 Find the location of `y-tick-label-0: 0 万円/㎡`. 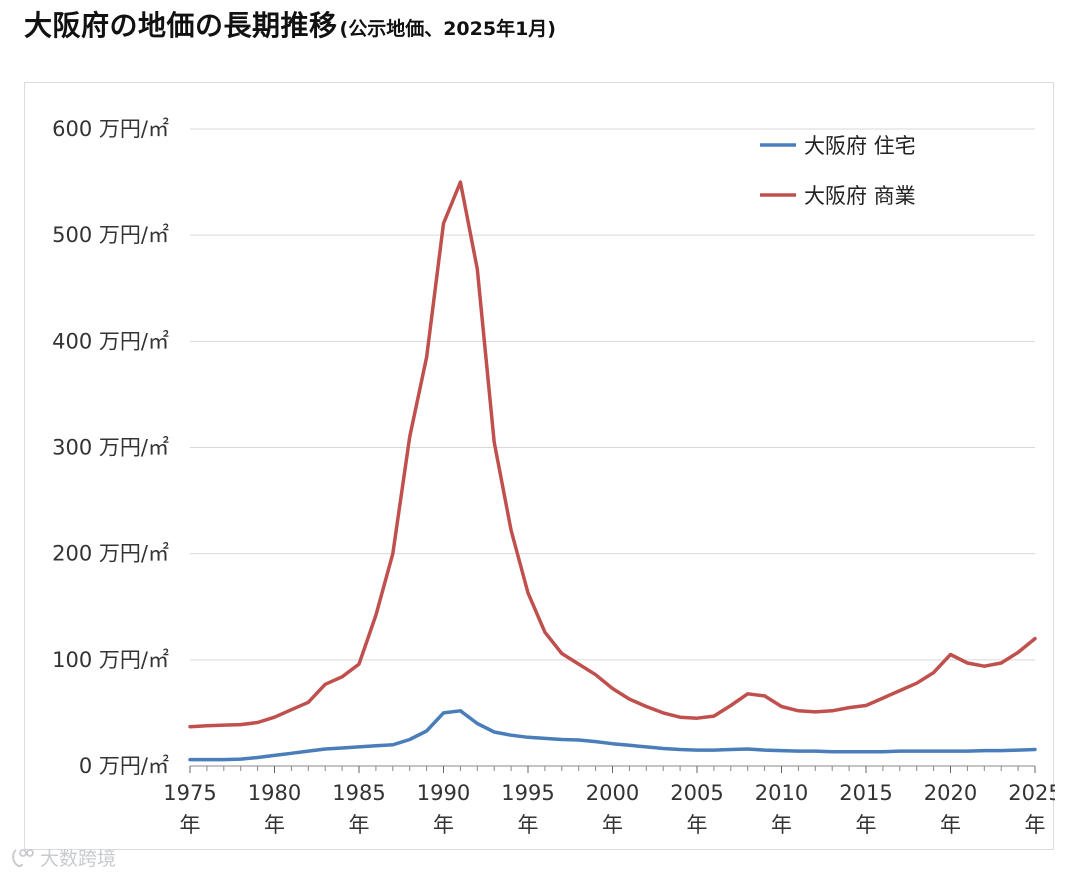

y-tick-label-0: 0 万円/㎡ is located at coordinates (124, 766).